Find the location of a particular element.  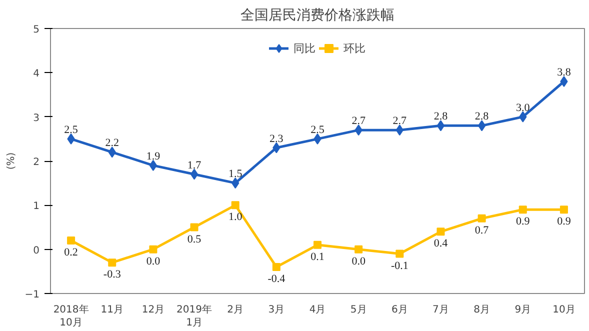

x-tick-label: 2018年 10月 is located at coordinates (71, 316).